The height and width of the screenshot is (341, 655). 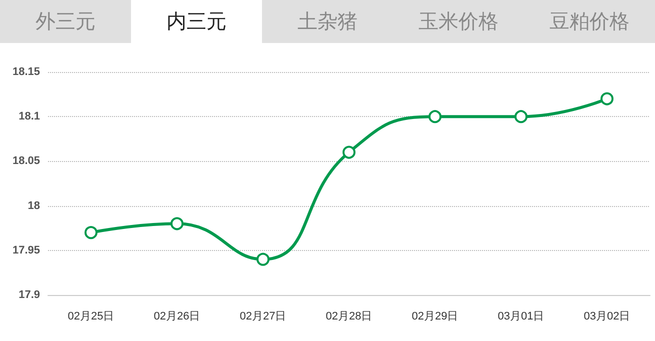 I want to click on y-tick-label: 18, so click(x=34, y=206).